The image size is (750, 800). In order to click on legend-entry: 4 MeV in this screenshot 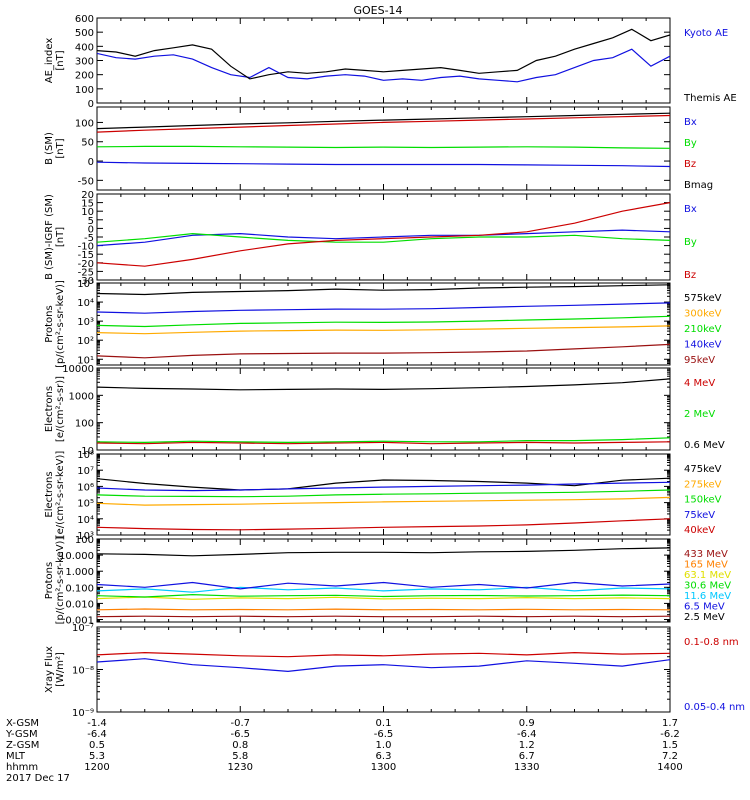, I will do `click(699, 383)`.